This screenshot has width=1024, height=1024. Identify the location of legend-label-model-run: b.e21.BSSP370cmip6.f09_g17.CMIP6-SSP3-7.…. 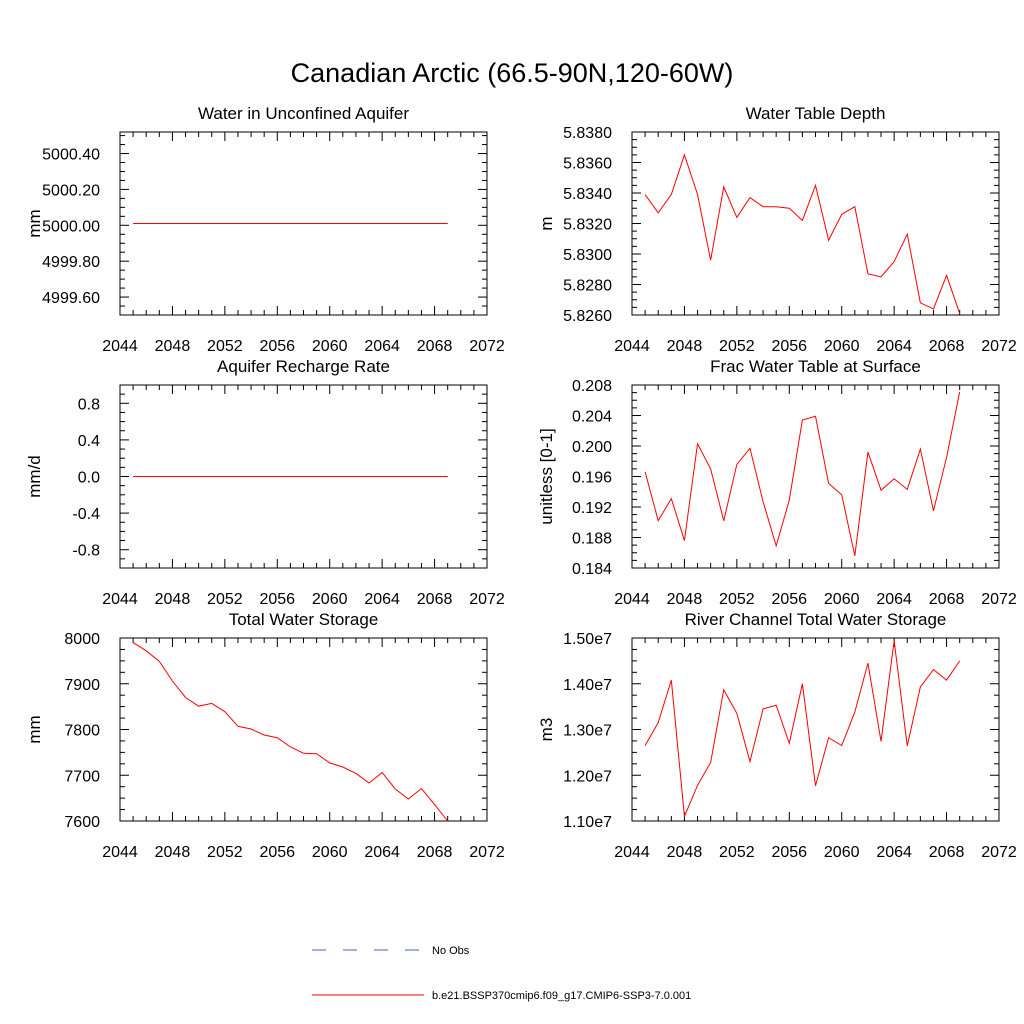
(561, 996).